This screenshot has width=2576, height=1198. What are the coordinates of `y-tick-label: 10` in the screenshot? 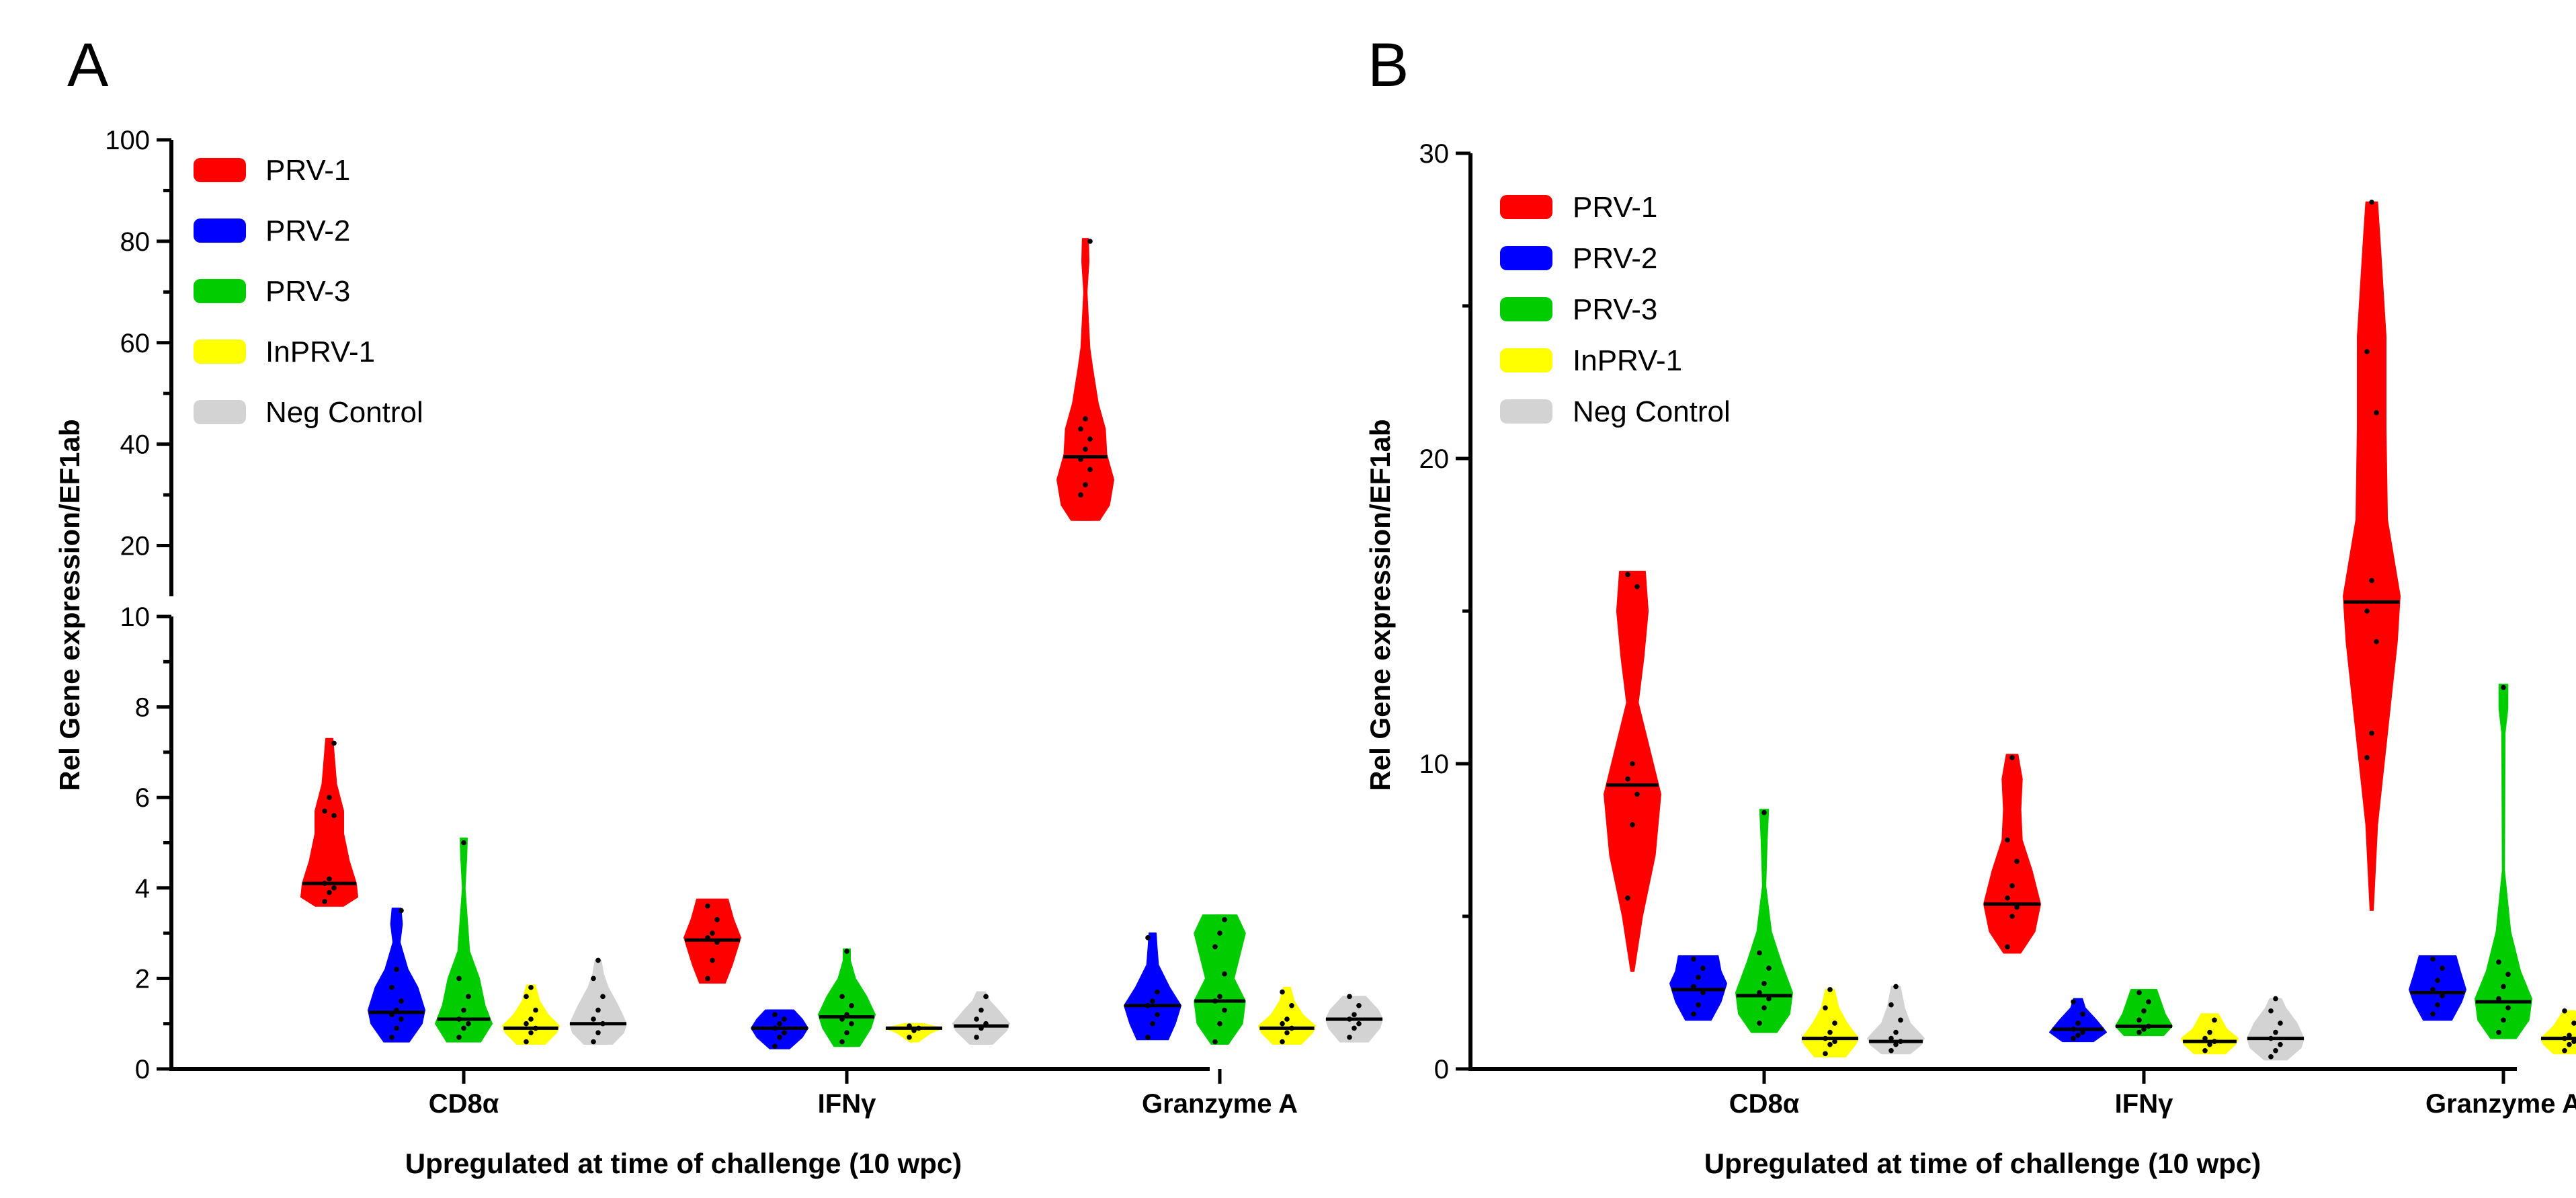 It's located at (135, 617).